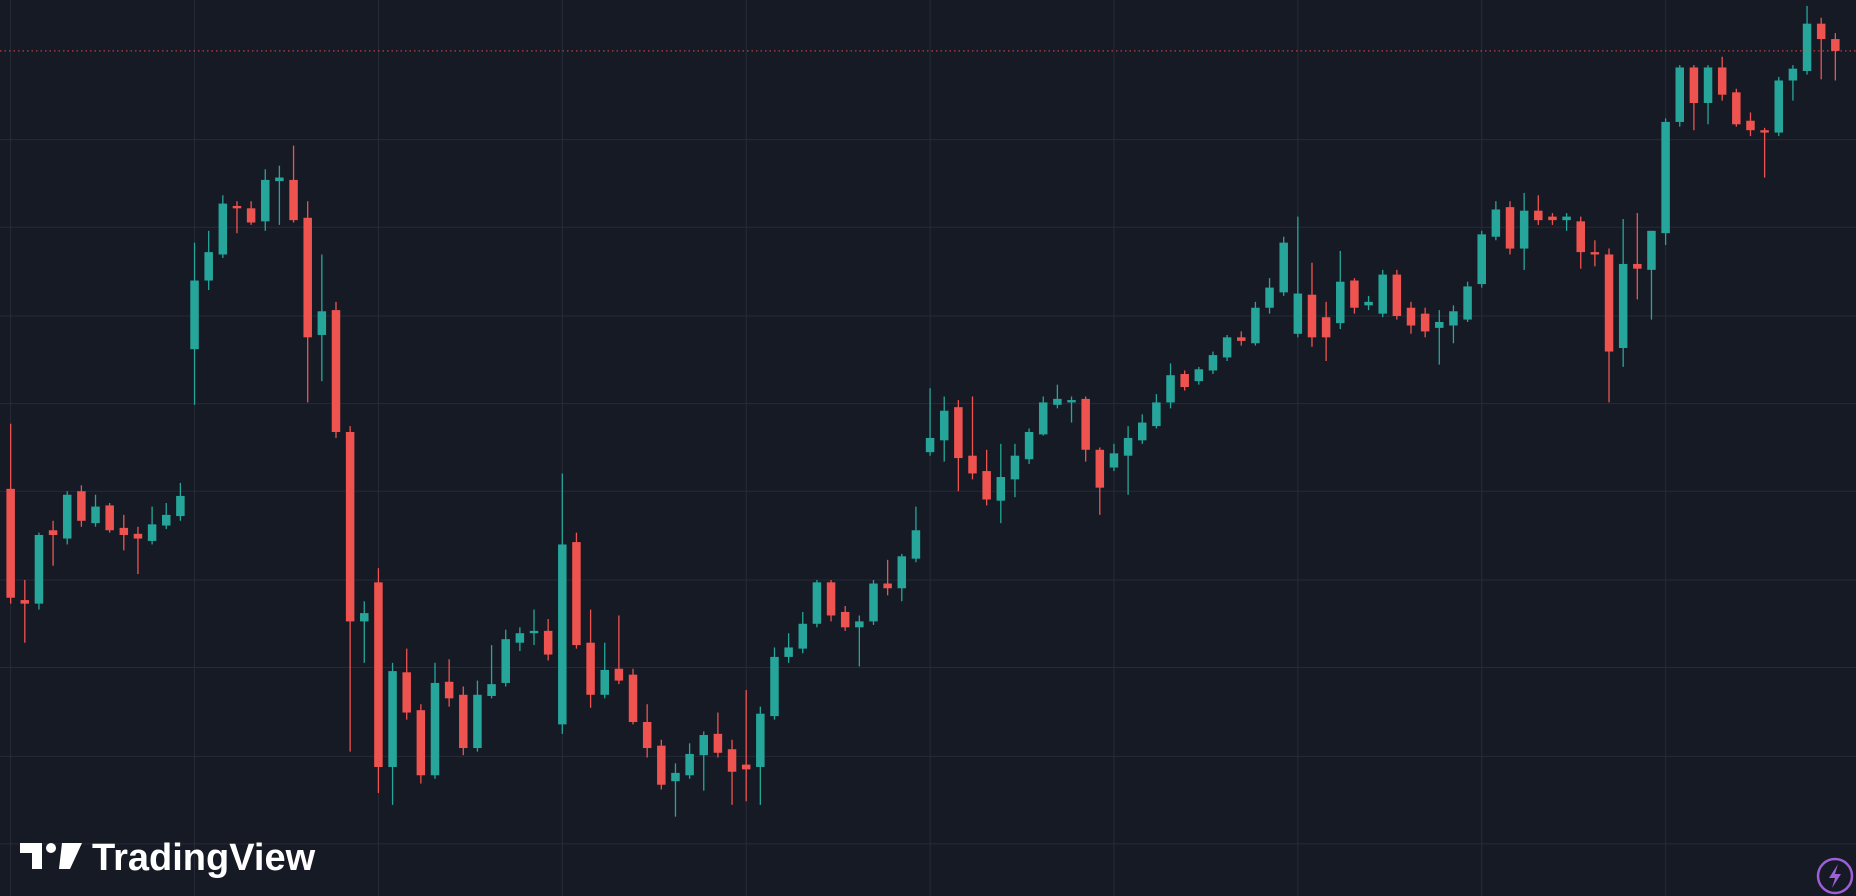 The image size is (1856, 896). Describe the element at coordinates (70, 856) in the screenshot. I see `logo-icon-slash` at that location.